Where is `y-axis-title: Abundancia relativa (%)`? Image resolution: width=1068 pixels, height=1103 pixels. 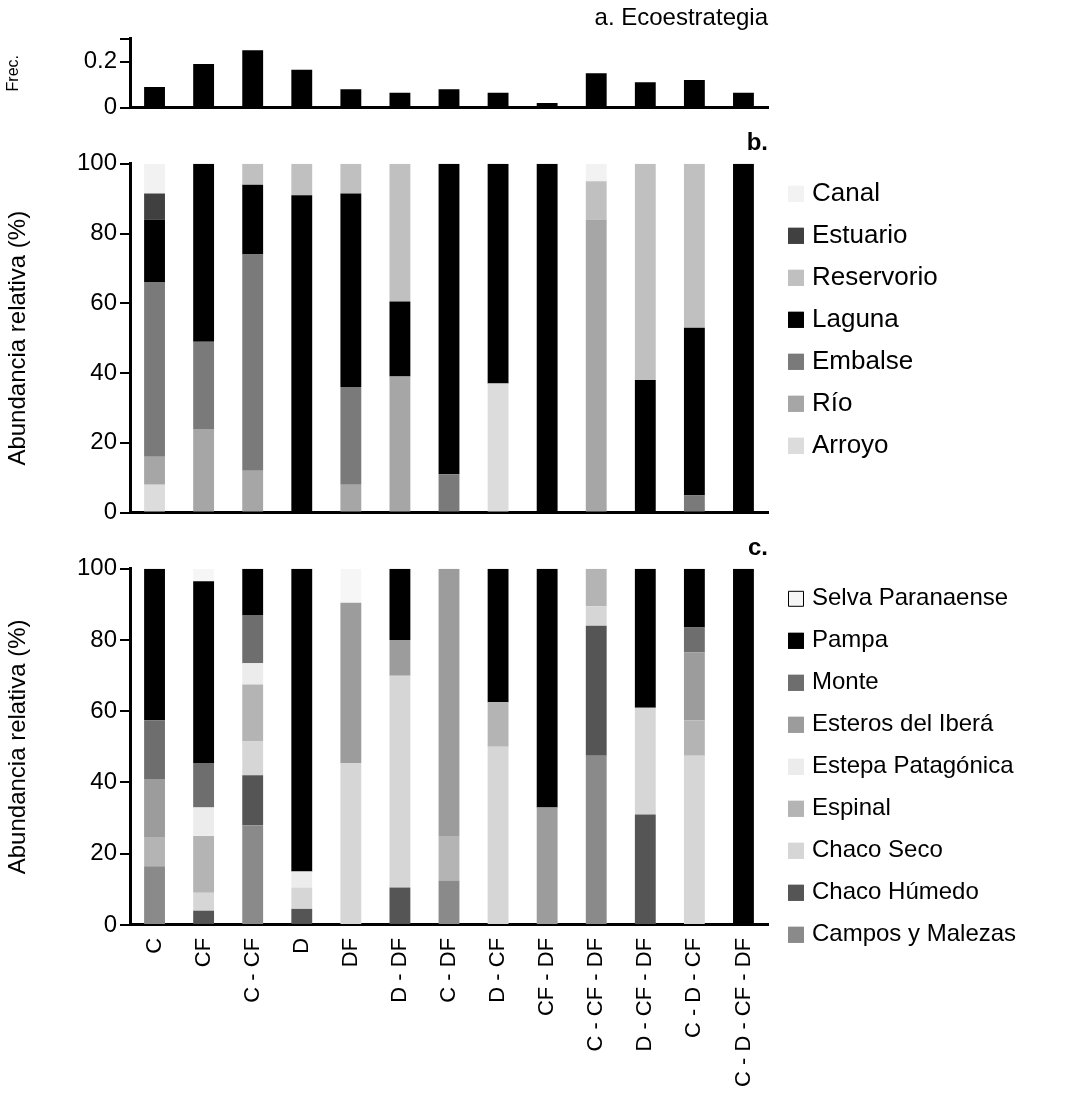 y-axis-title: Abundancia relativa (%) is located at coordinates (17, 747).